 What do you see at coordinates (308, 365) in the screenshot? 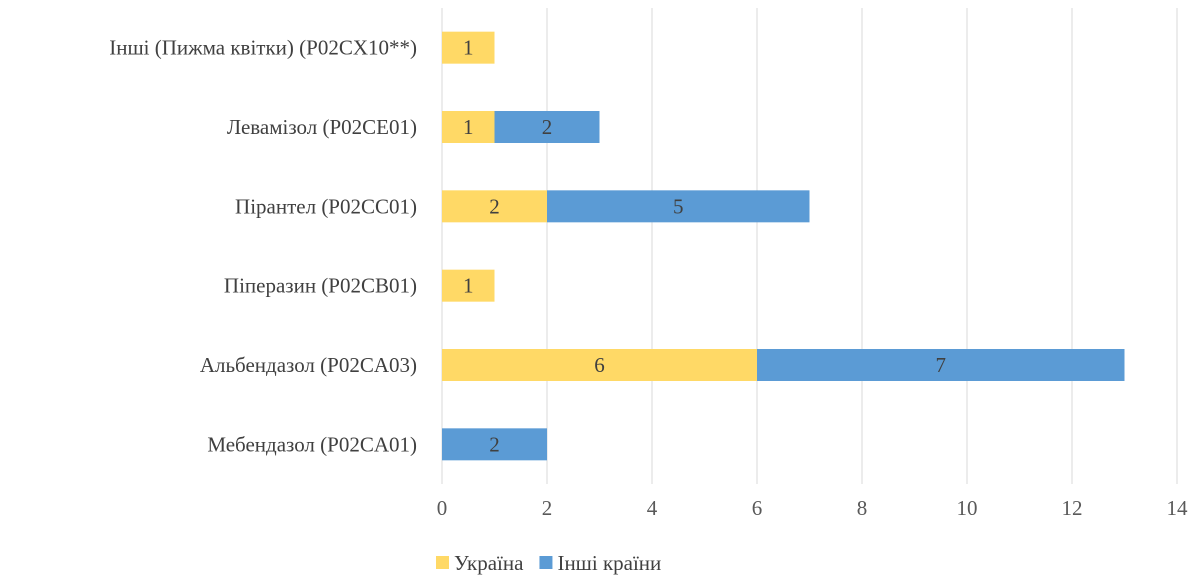
I see `category-label-1: Альбендазол (P02CA03)` at bounding box center [308, 365].